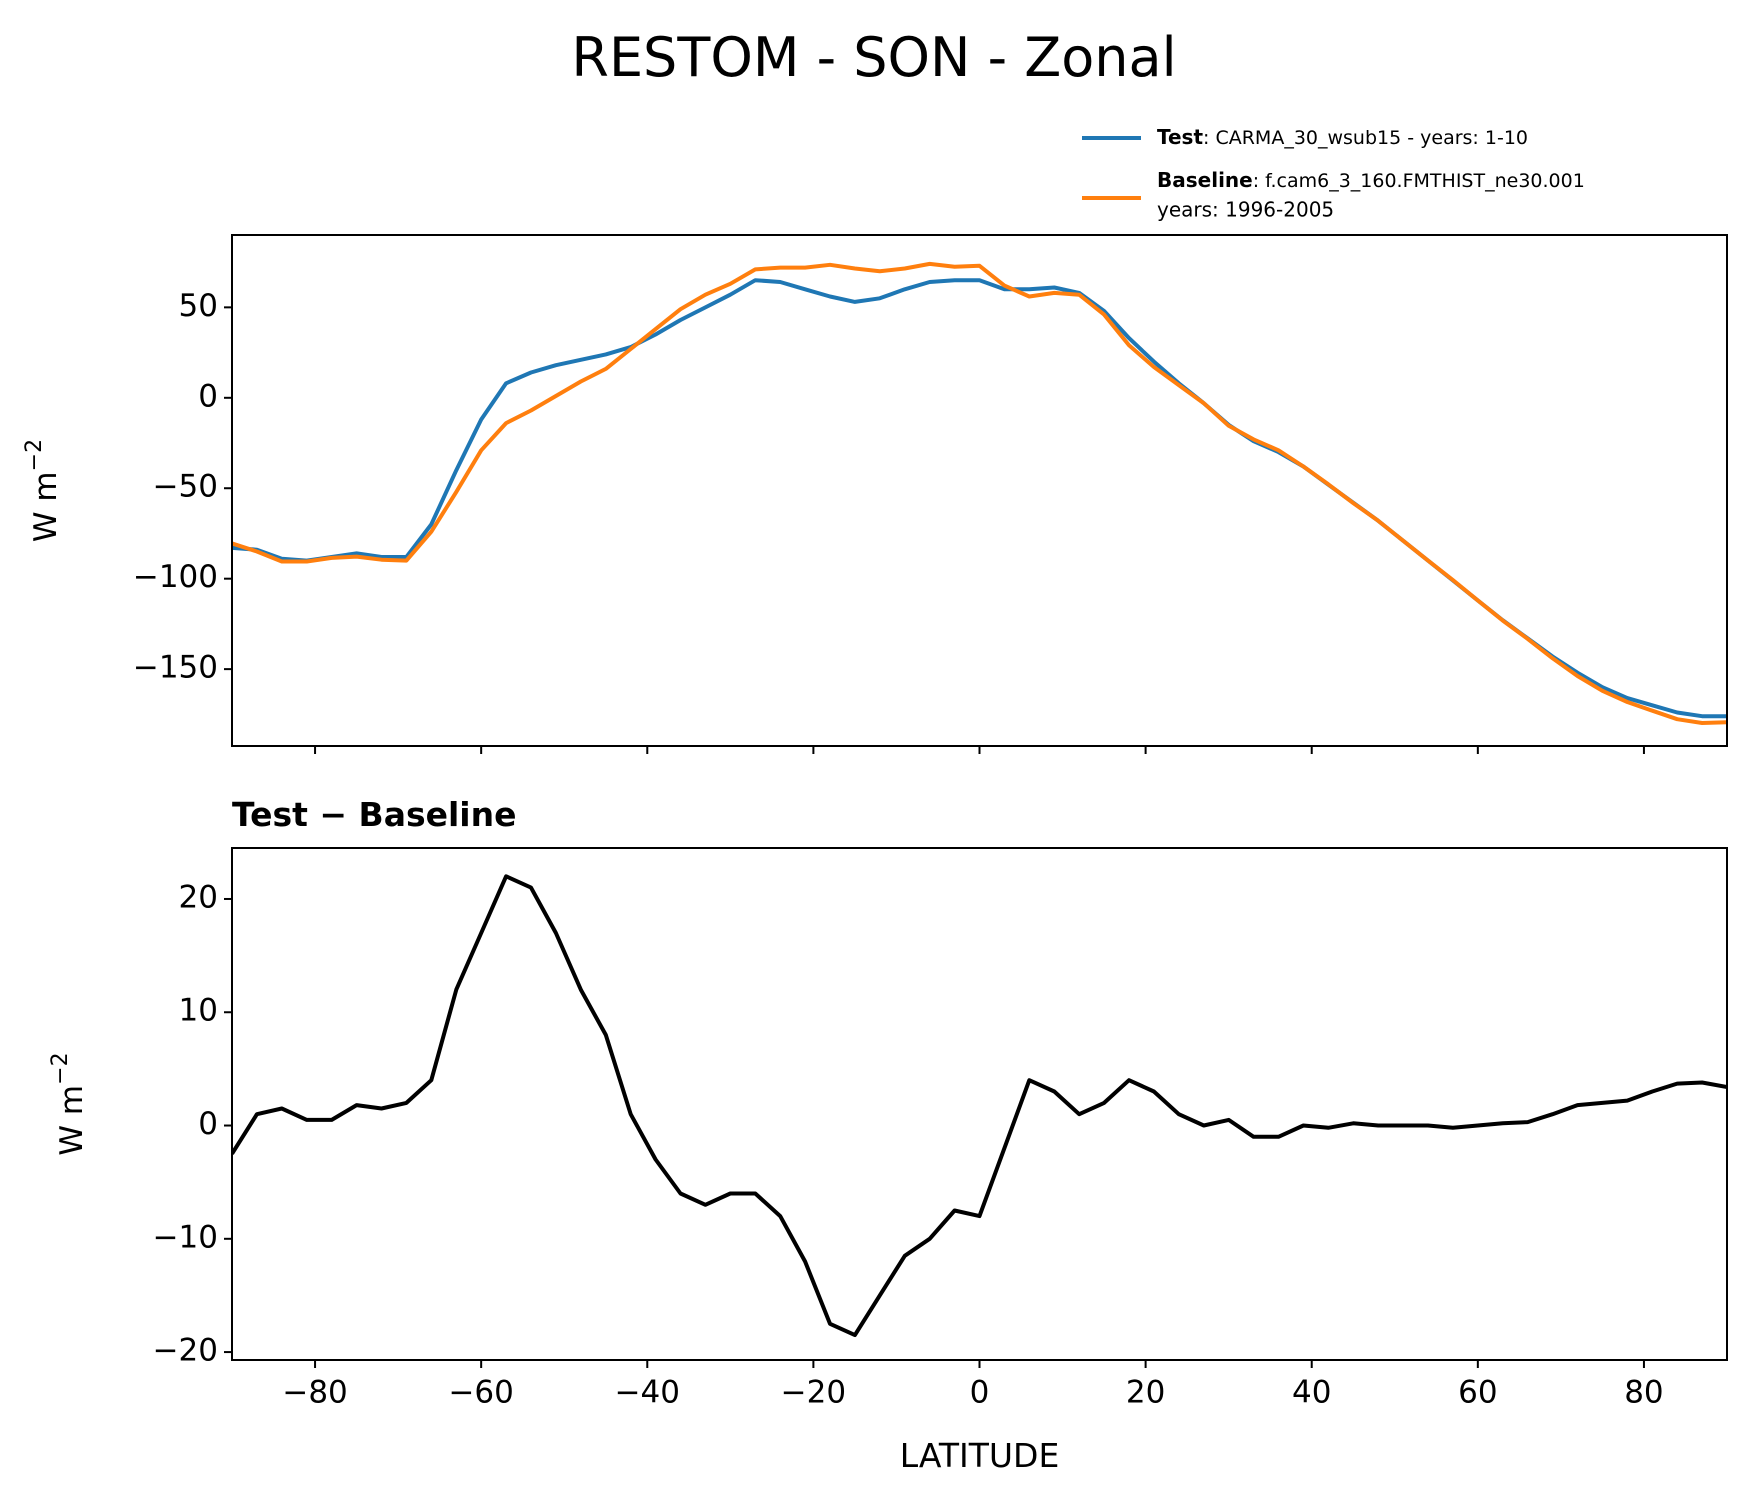 Image resolution: width=1749 pixels, height=1496 pixels. What do you see at coordinates (647, 1393) in the screenshot?
I see `x-tick-label: −40` at bounding box center [647, 1393].